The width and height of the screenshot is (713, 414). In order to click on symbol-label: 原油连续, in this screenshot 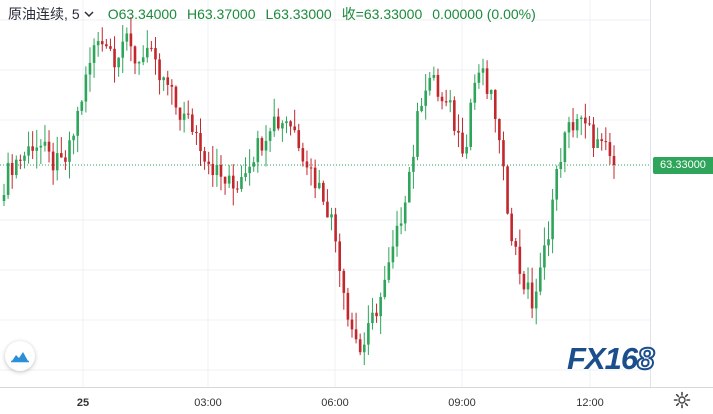, I will do `click(38, 14)`.